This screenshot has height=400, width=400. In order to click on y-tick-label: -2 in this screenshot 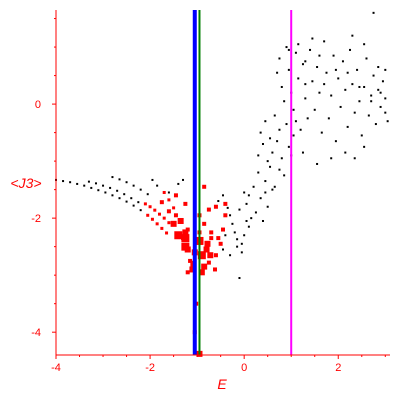, I will do `click(36, 219)`.